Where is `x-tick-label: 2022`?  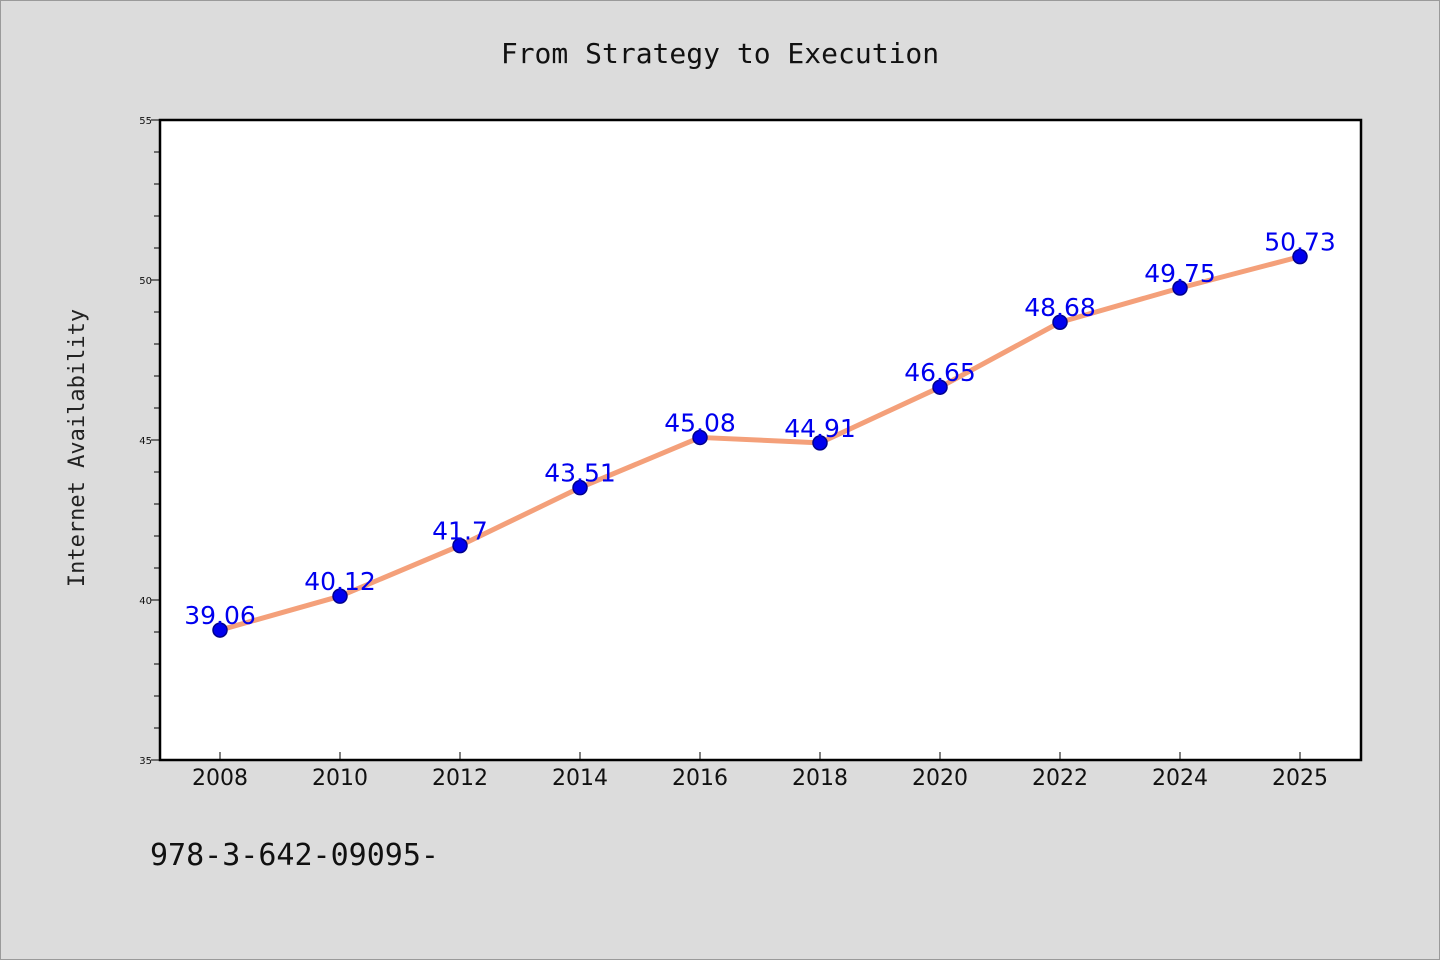
x-tick-label: 2022 is located at coordinates (1060, 778).